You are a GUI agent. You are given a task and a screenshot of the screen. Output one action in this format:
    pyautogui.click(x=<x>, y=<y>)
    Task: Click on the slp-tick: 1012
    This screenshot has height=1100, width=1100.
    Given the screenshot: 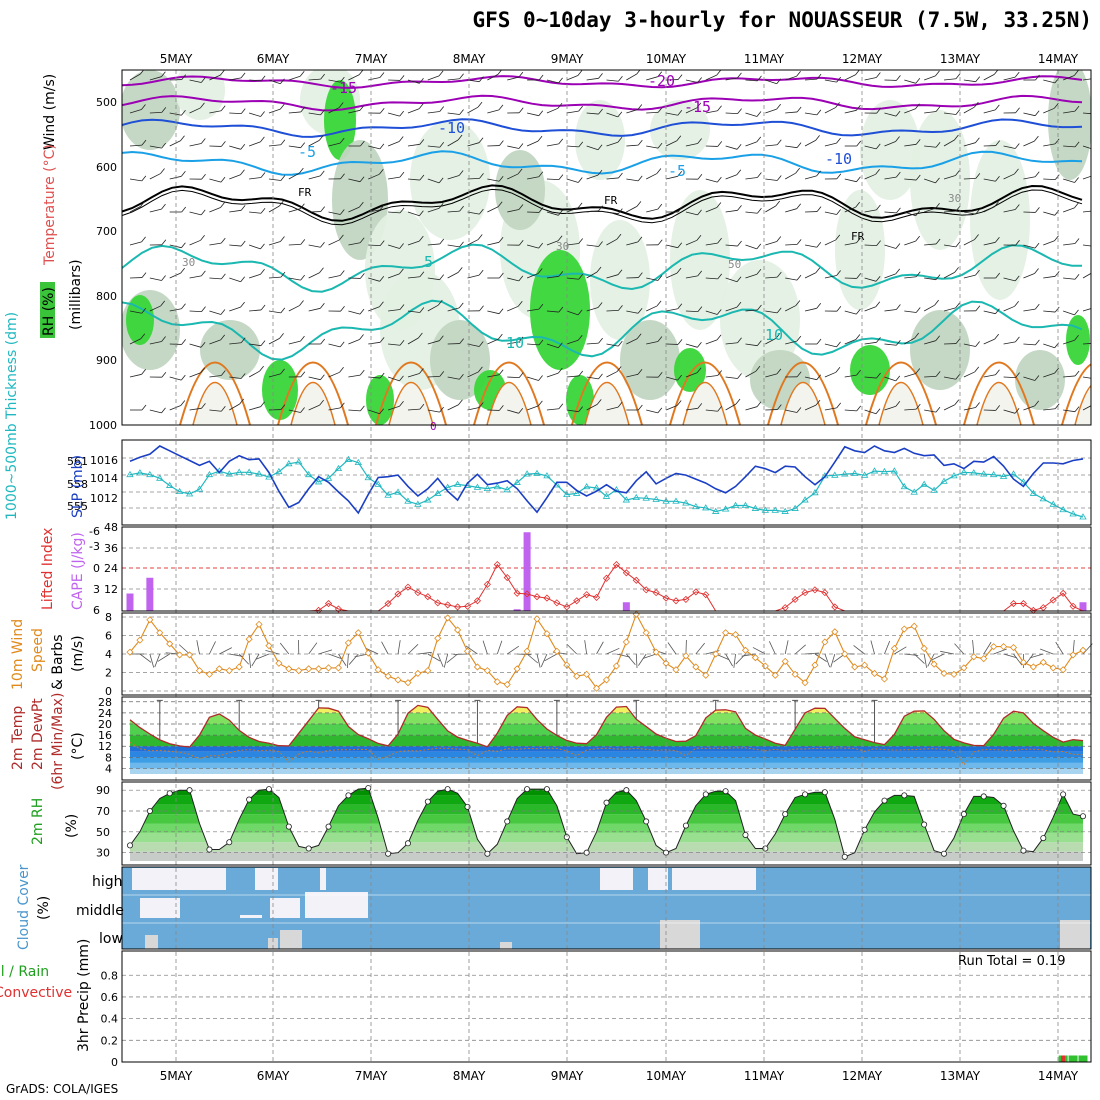 What is the action you would take?
    pyautogui.click(x=104, y=498)
    